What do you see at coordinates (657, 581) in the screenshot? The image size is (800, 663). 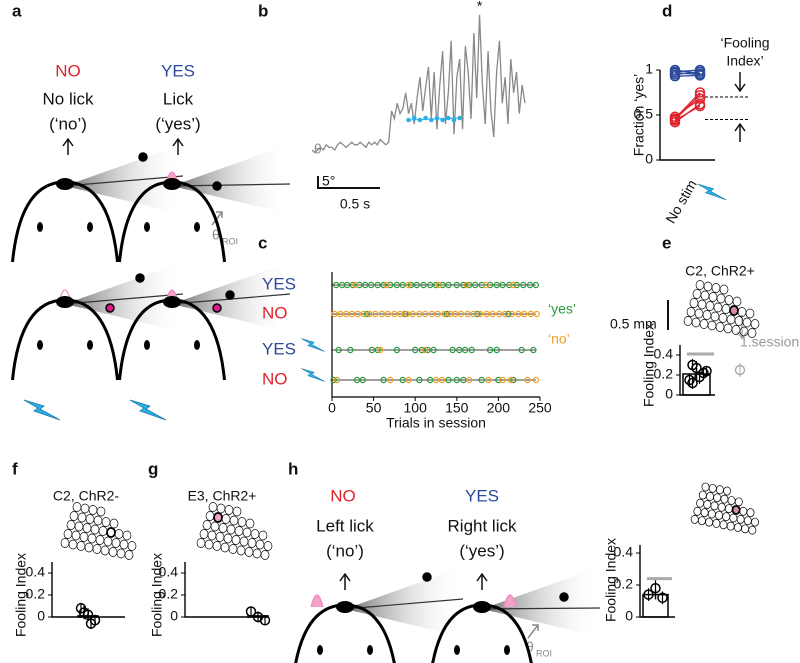 I see `axis` at bounding box center [657, 581].